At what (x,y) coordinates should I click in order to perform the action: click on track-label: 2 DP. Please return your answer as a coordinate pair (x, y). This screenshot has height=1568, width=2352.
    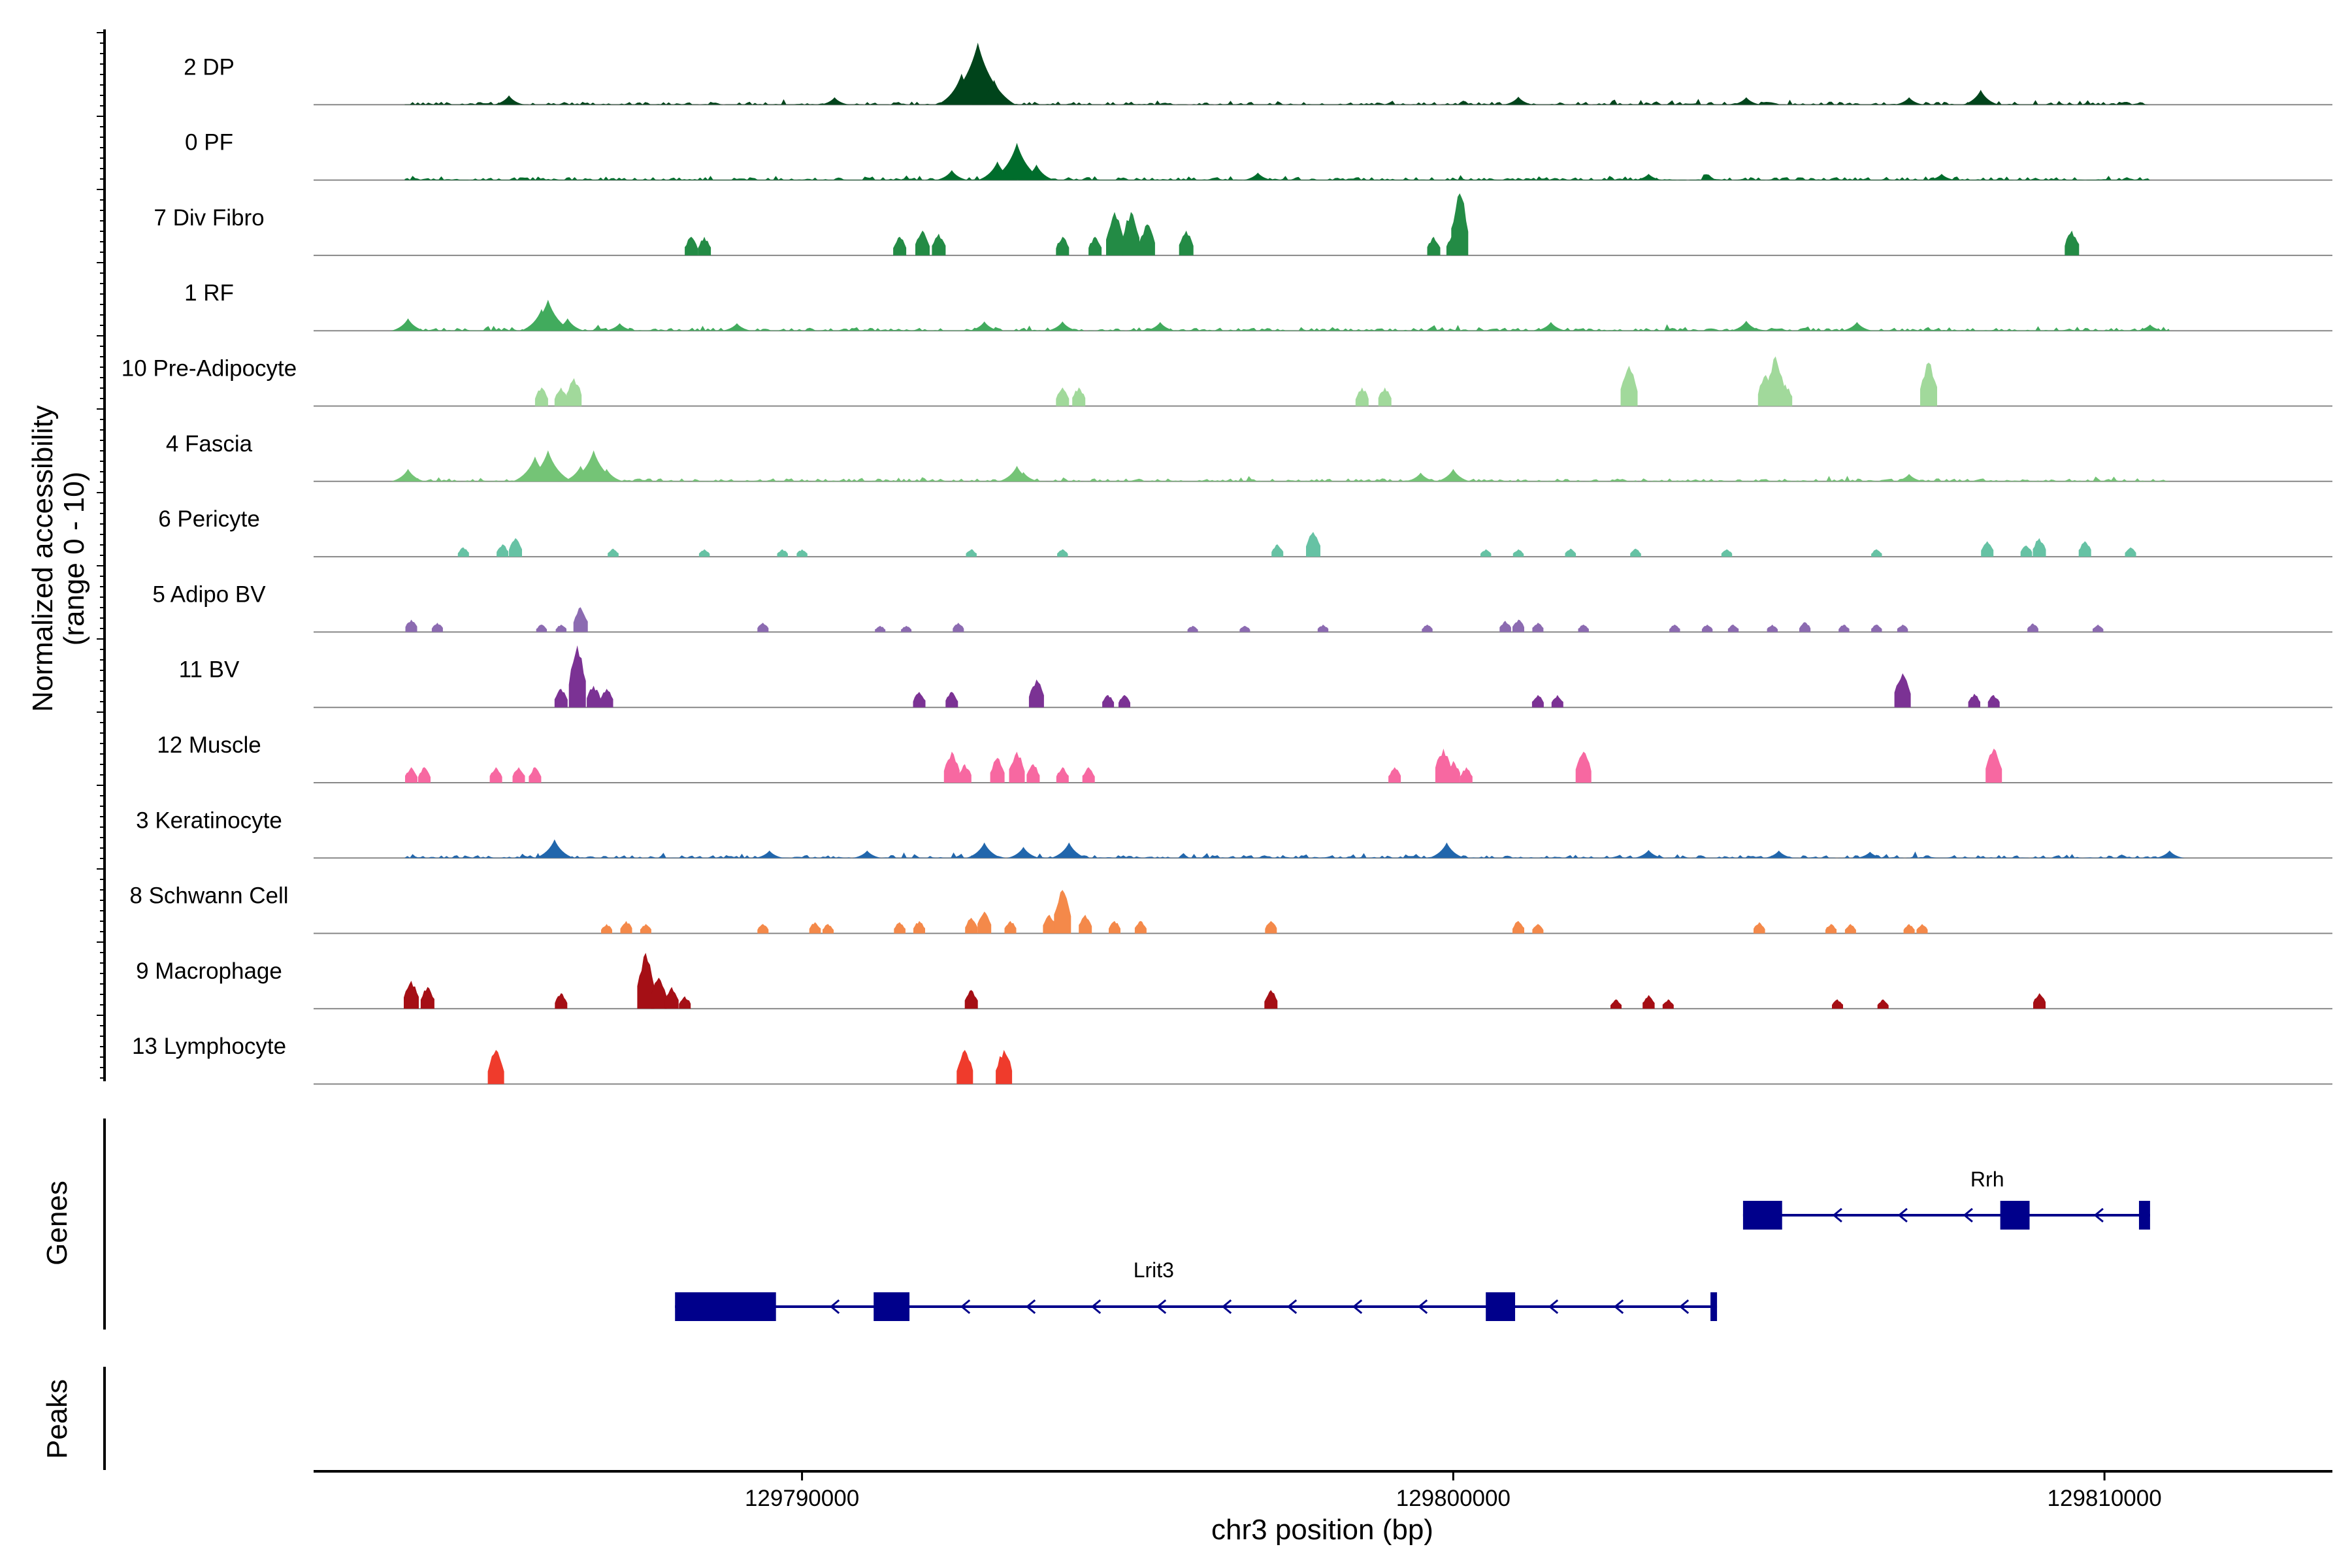
    Looking at the image, I should click on (209, 67).